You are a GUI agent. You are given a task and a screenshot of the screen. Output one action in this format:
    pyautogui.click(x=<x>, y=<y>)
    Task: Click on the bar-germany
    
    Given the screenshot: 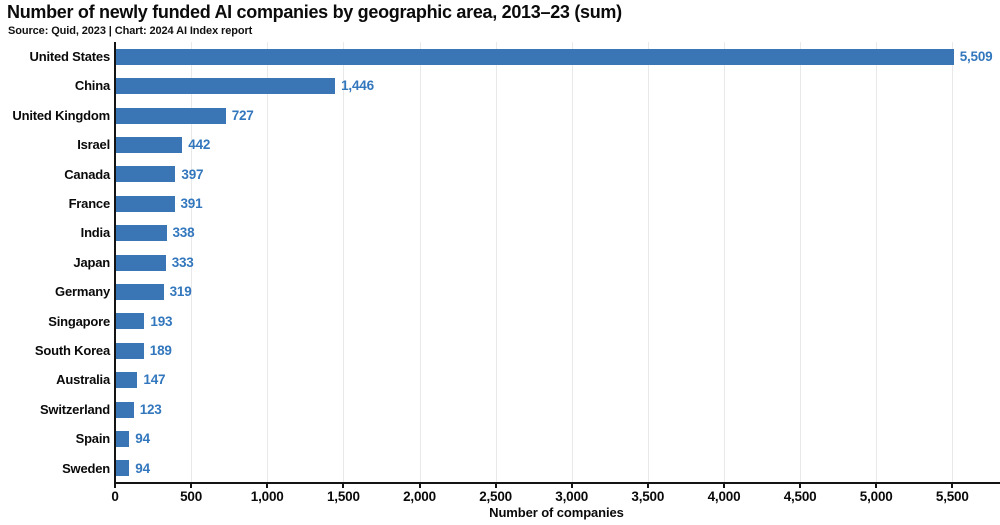 What is the action you would take?
    pyautogui.click(x=139, y=291)
    